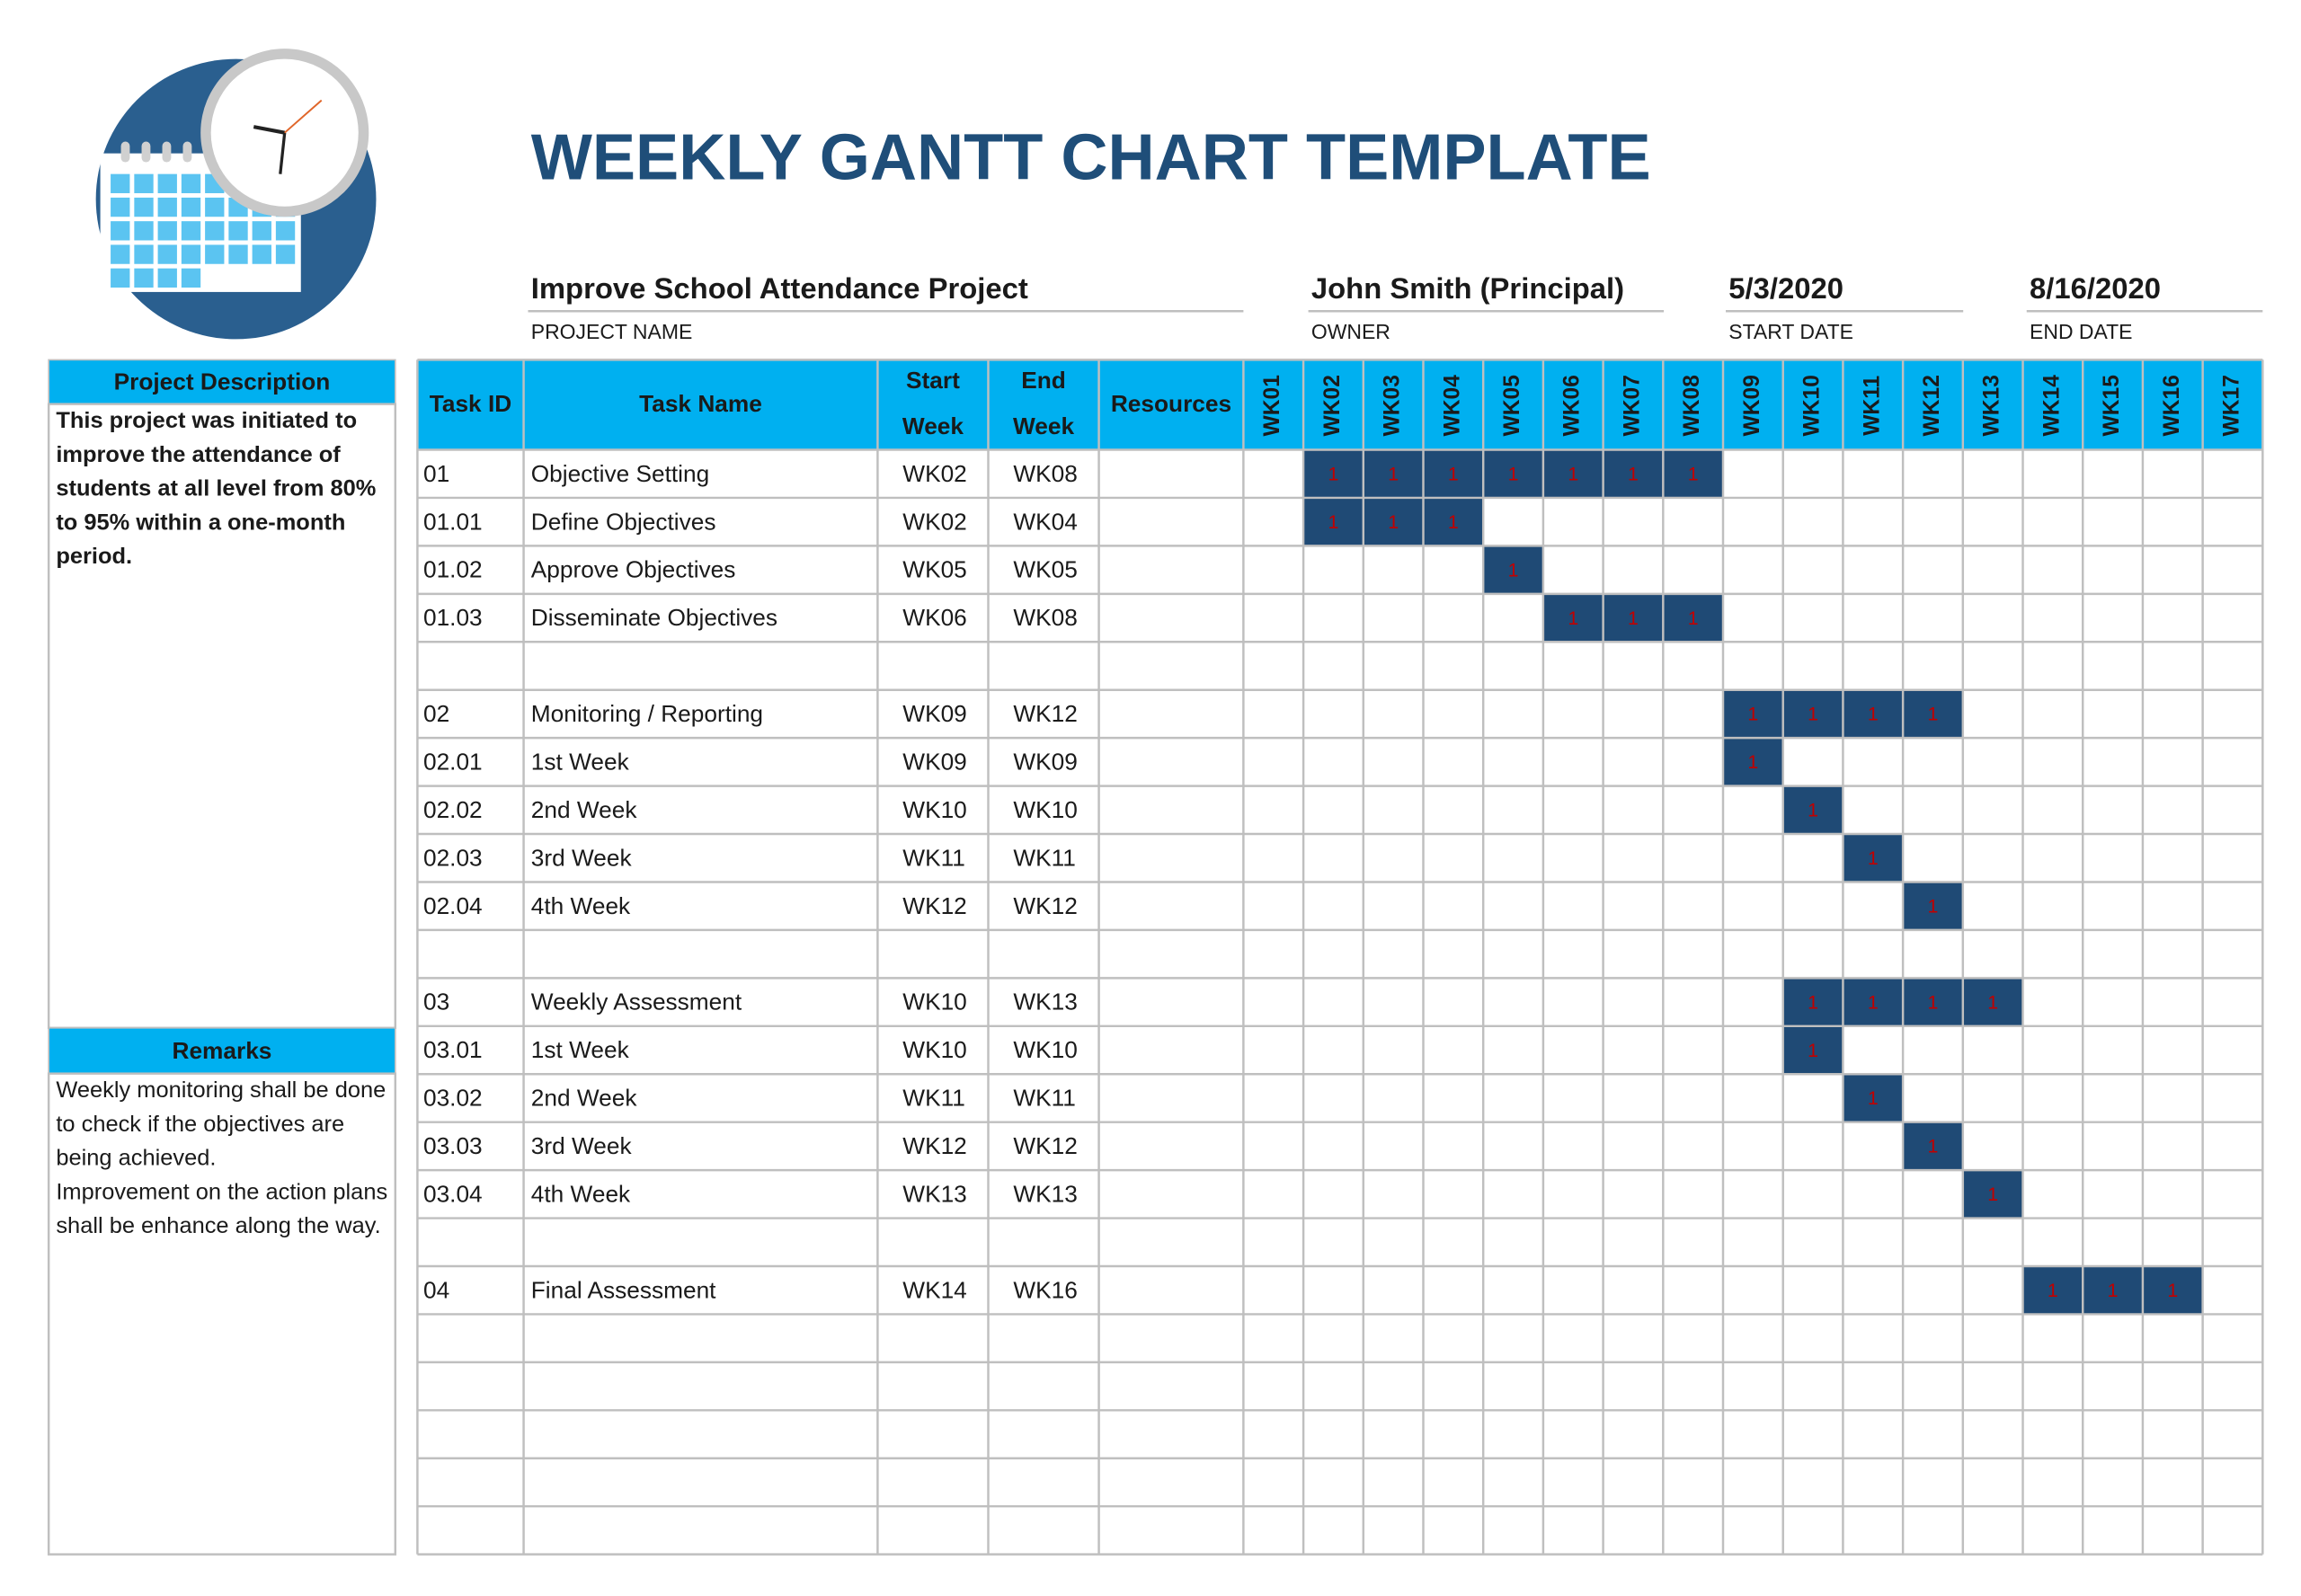  What do you see at coordinates (1872, 406) in the screenshot?
I see `week-header: WK11` at bounding box center [1872, 406].